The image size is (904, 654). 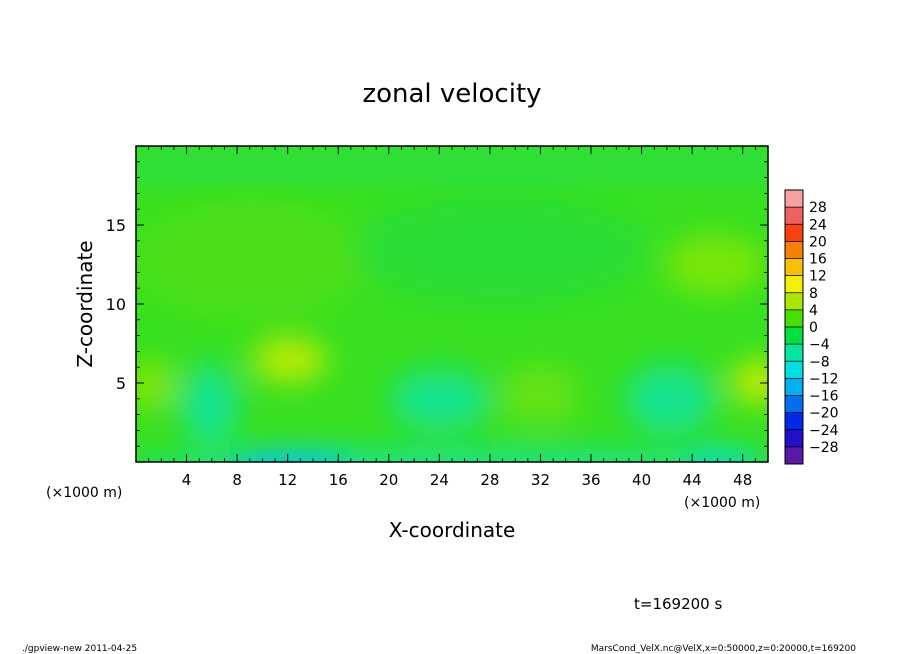 What do you see at coordinates (439, 480) in the screenshot?
I see `x-tick-label: 24` at bounding box center [439, 480].